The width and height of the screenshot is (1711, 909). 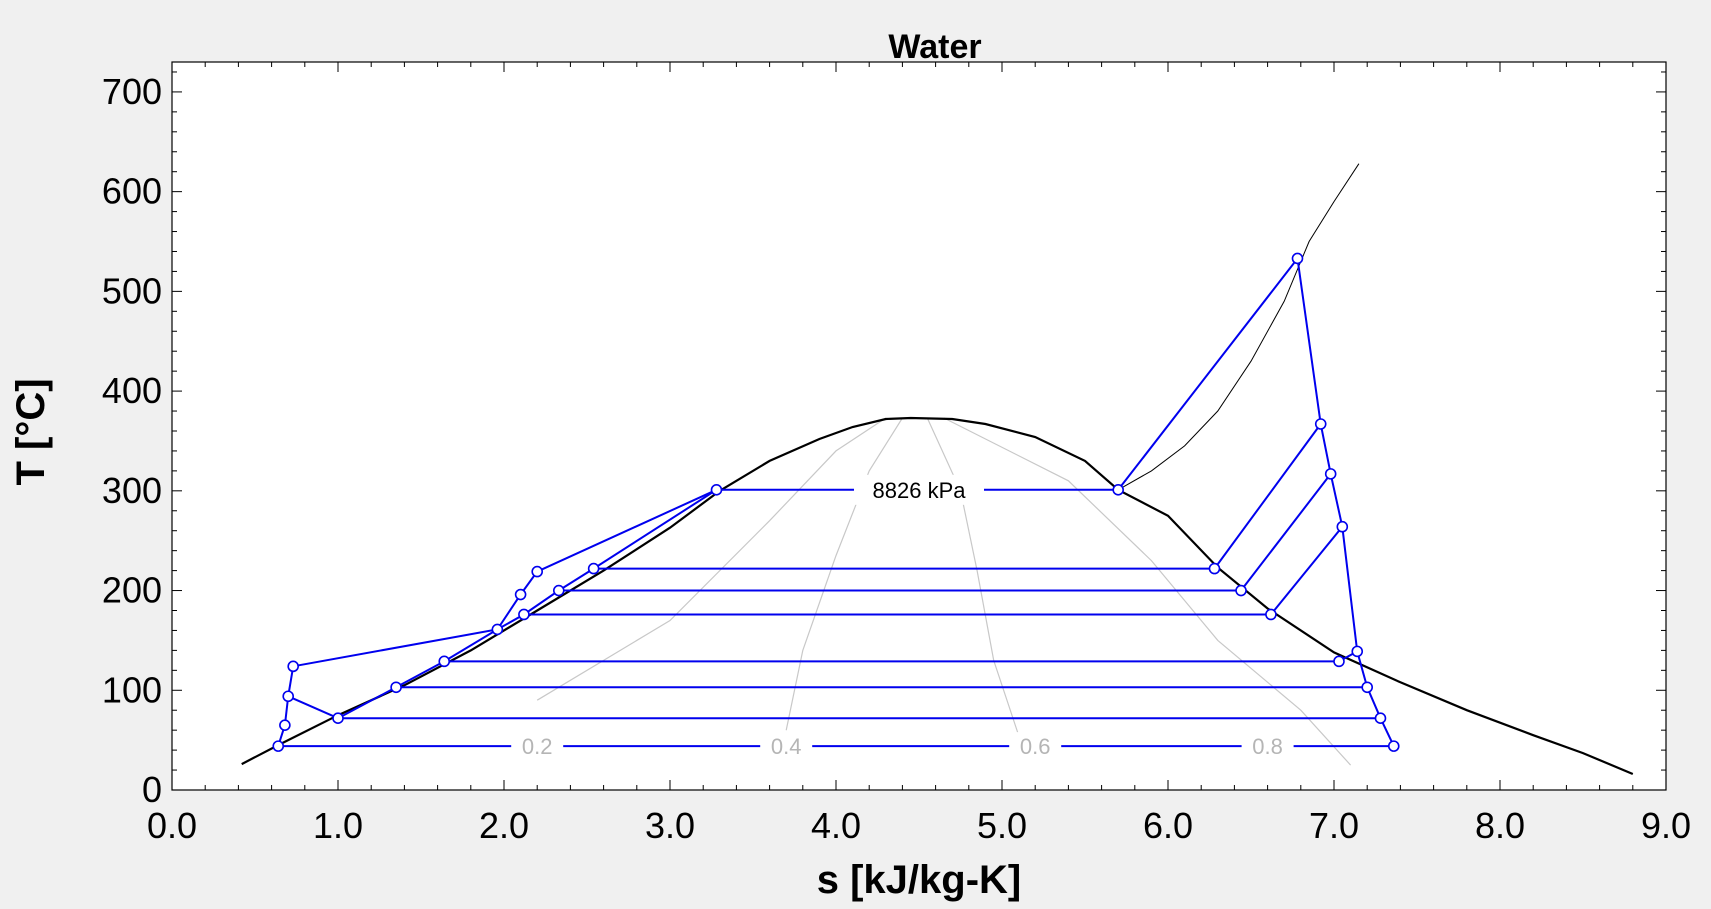 I want to click on isobar-line, so click(x=1238, y=327).